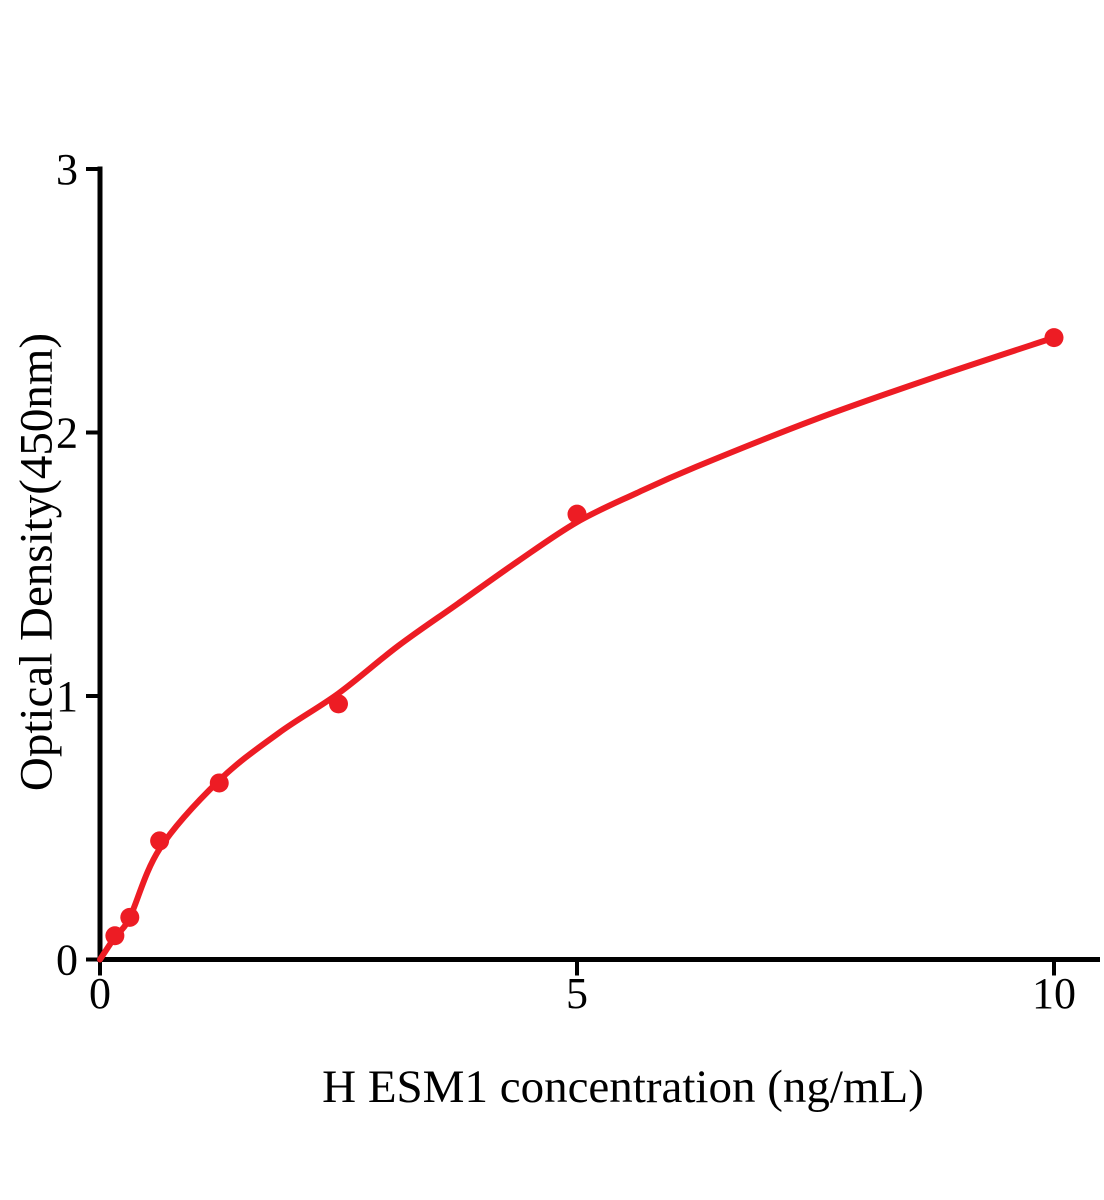 The width and height of the screenshot is (1104, 1200). What do you see at coordinates (67, 960) in the screenshot?
I see `y-tick-label: 0` at bounding box center [67, 960].